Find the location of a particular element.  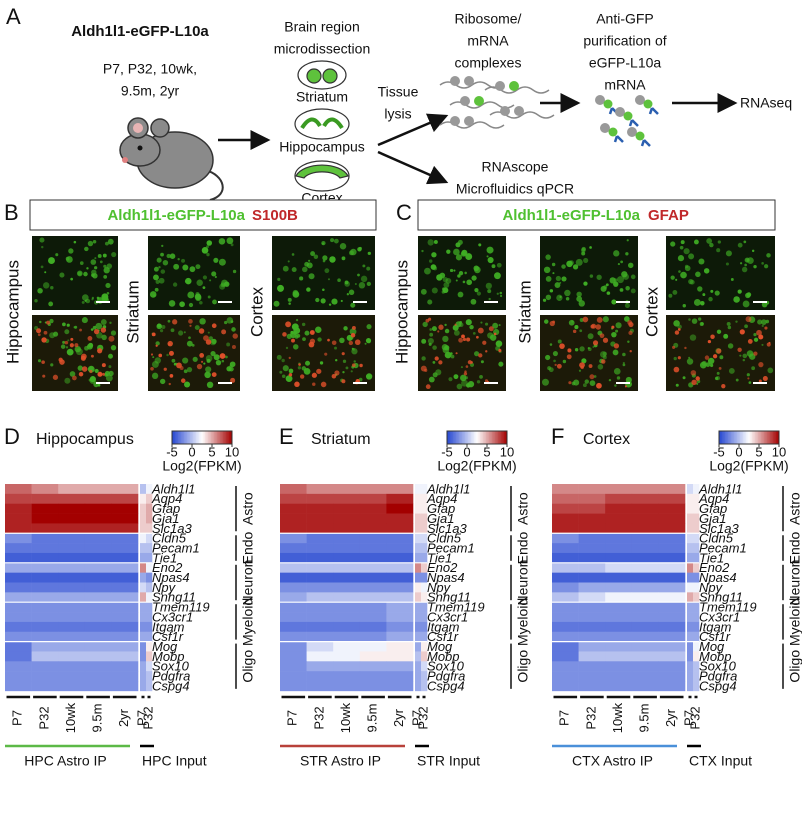

gene-label: Tmem119 is located at coordinates (181, 607).